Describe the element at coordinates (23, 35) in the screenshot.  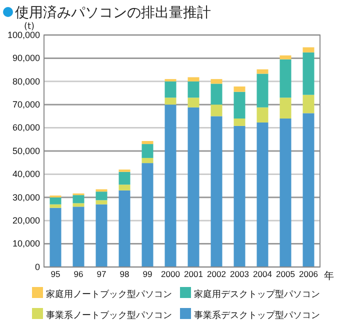
I see `y-tick-label: 100,000` at that location.